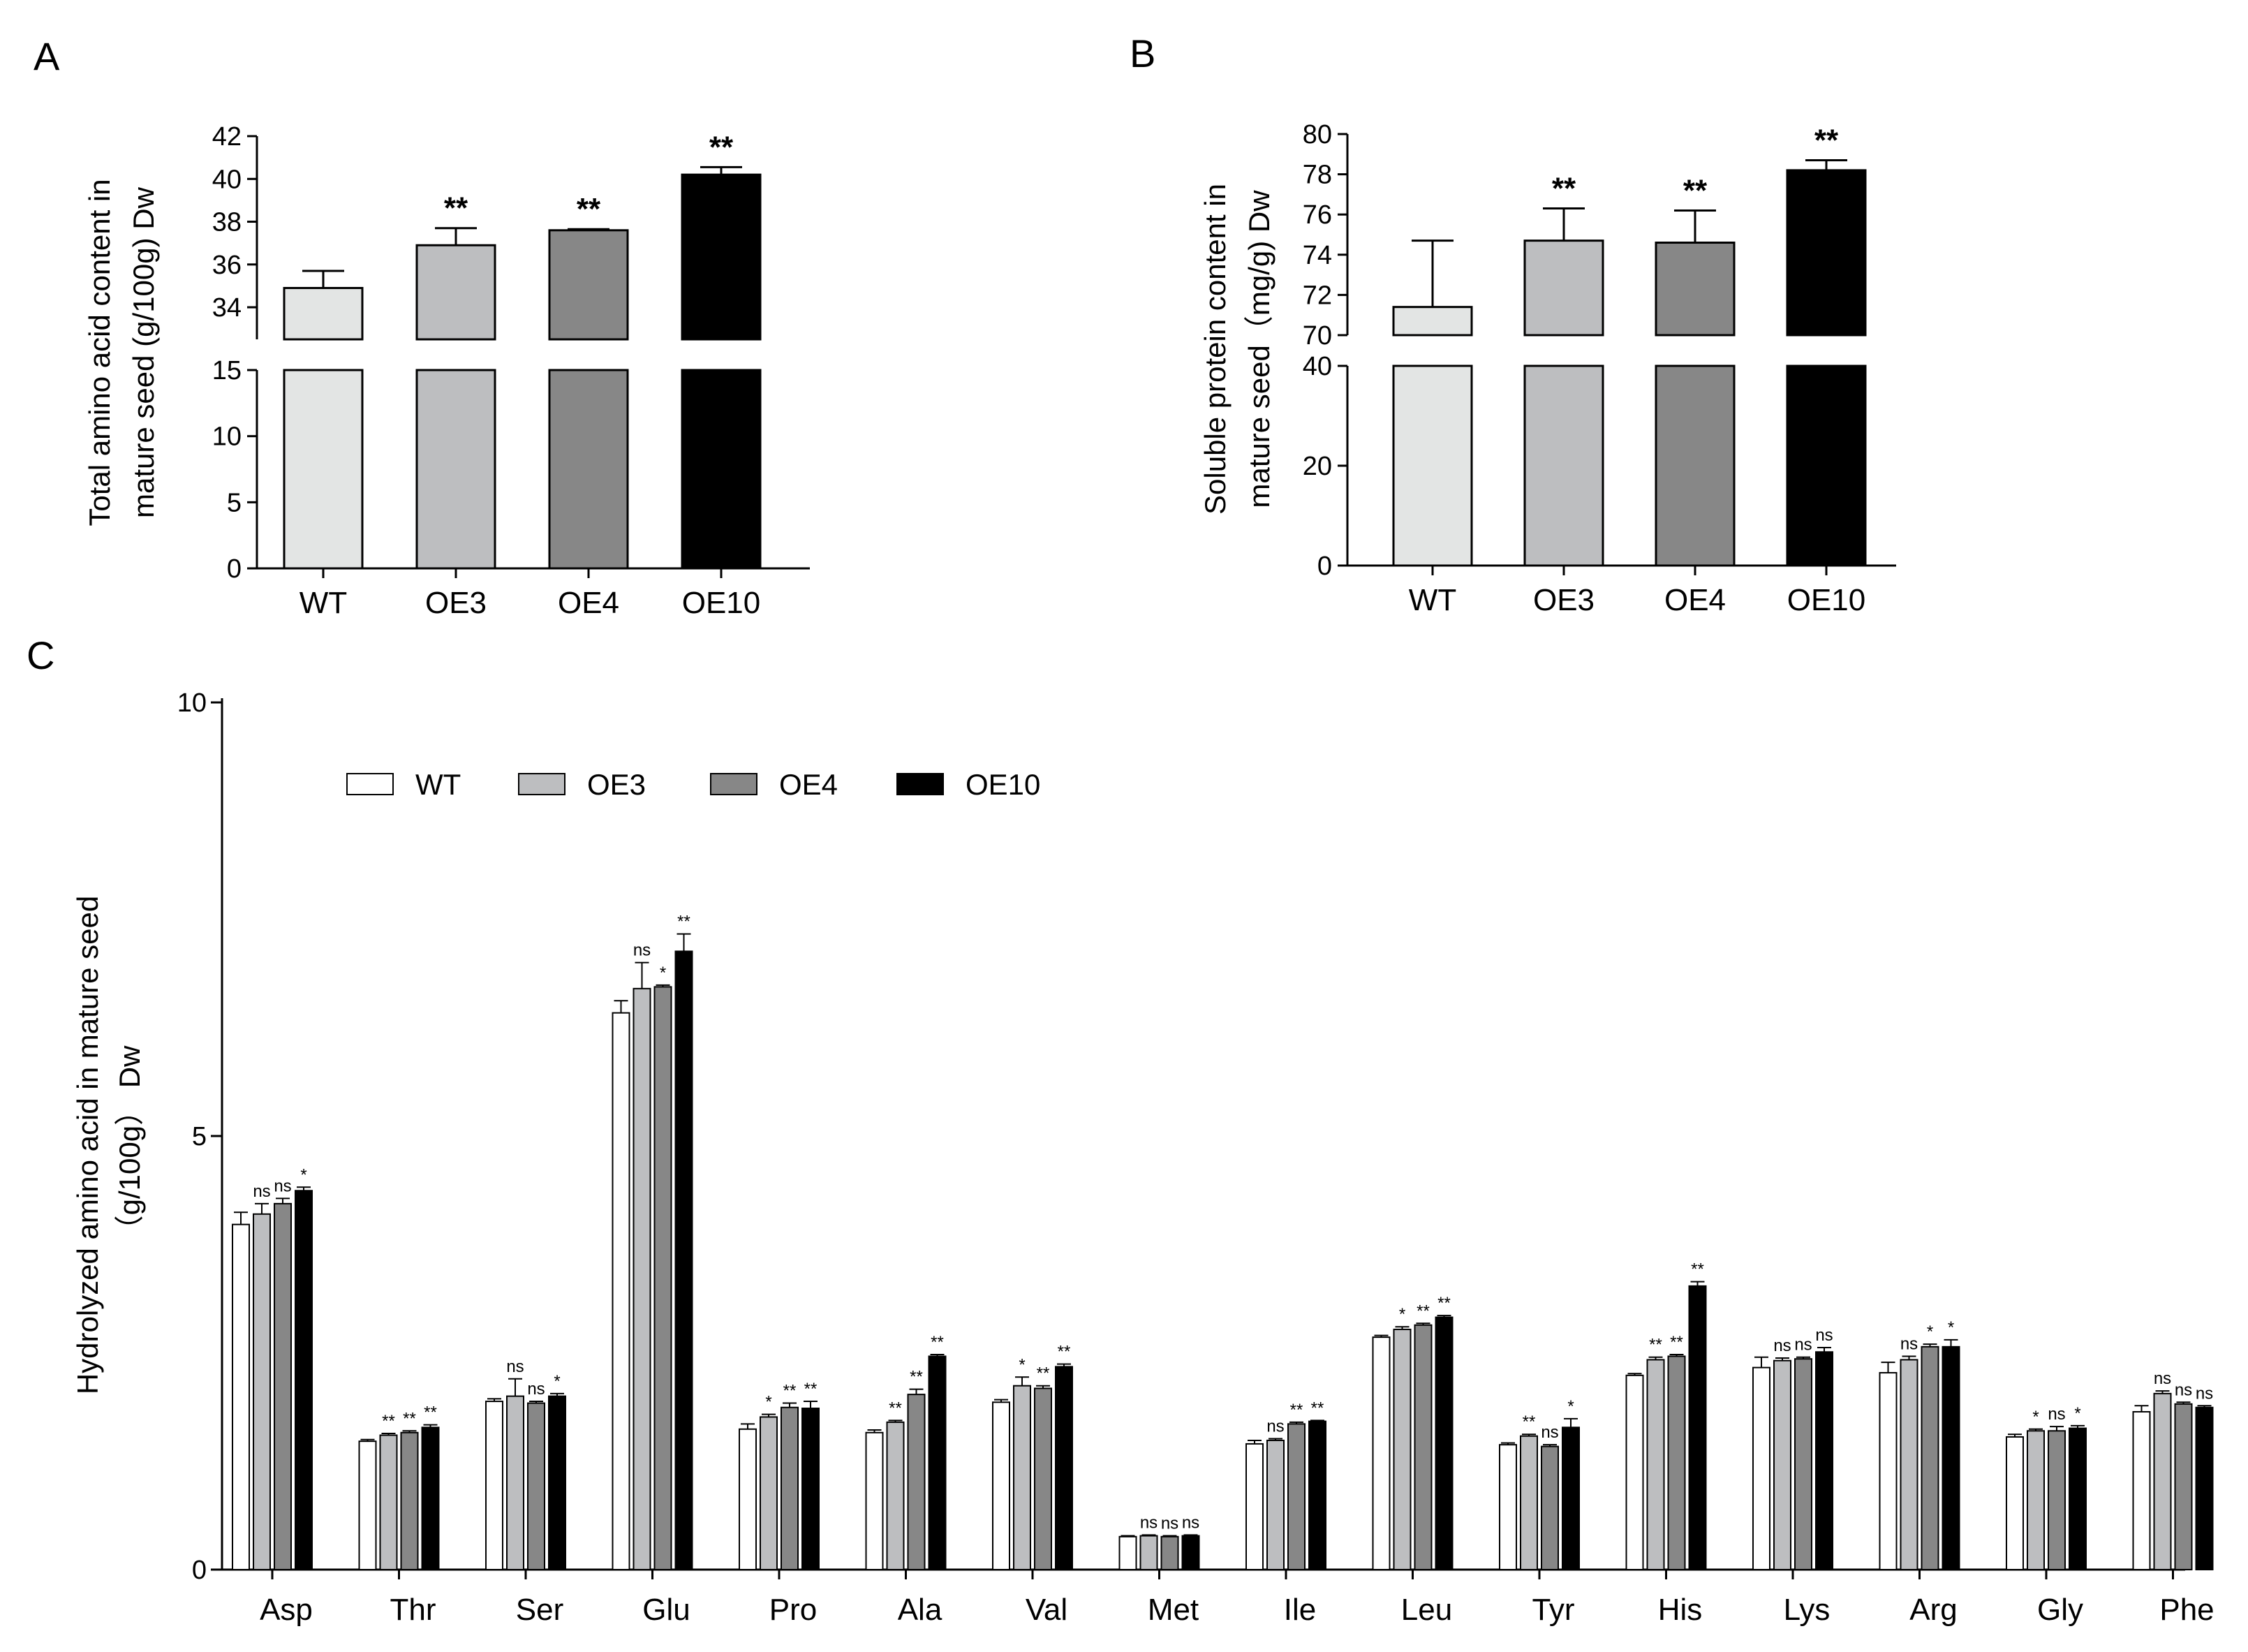  Describe the element at coordinates (47, 56) in the screenshot. I see `panel-label-a: A` at that location.